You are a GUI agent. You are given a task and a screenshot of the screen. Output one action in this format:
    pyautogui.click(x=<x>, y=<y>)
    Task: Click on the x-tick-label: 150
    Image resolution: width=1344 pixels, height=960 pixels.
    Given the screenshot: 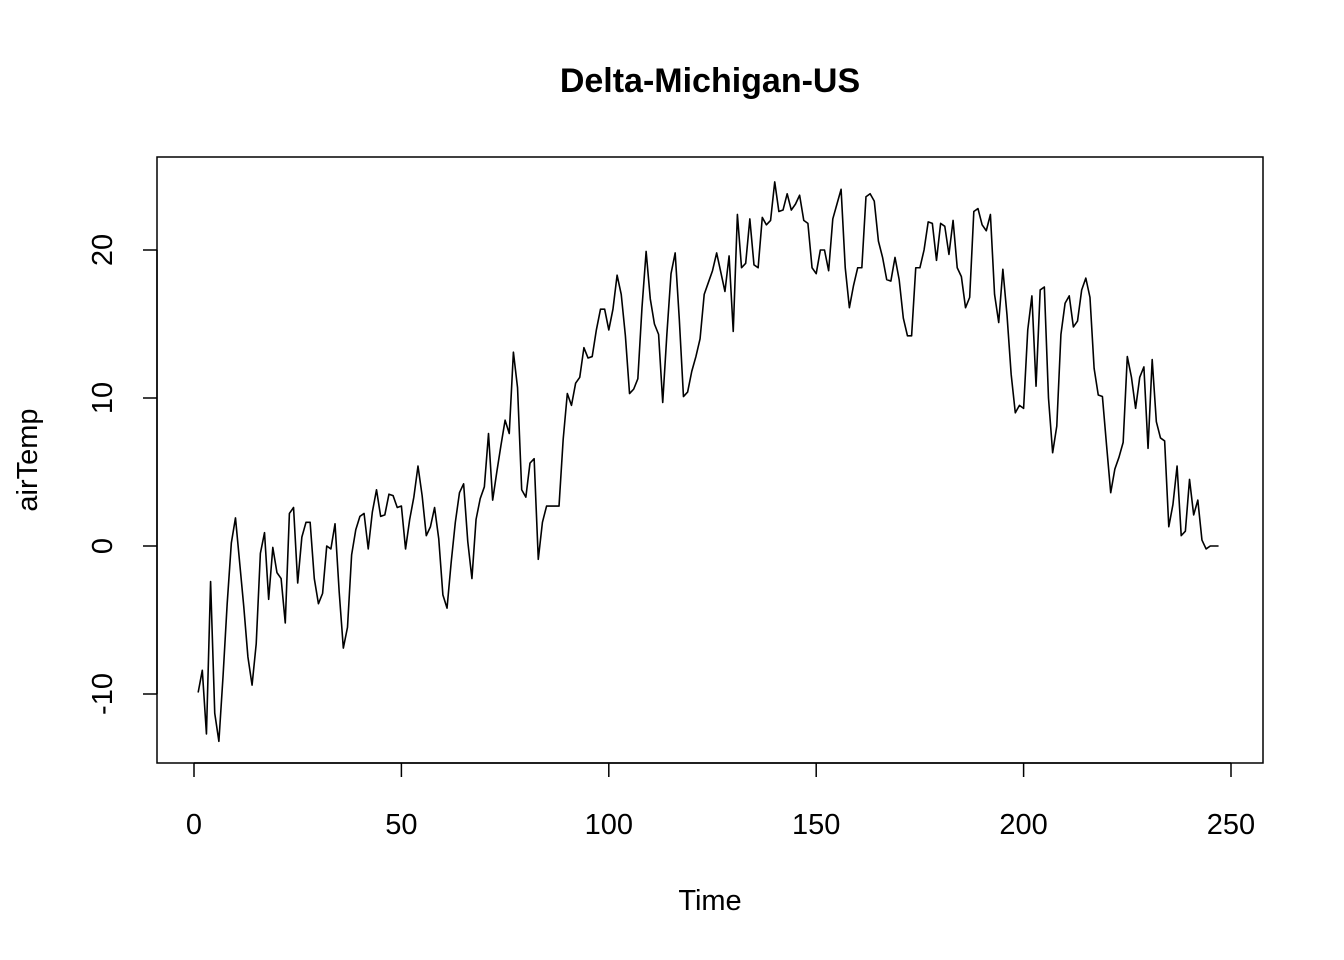 What is the action you would take?
    pyautogui.click(x=816, y=825)
    